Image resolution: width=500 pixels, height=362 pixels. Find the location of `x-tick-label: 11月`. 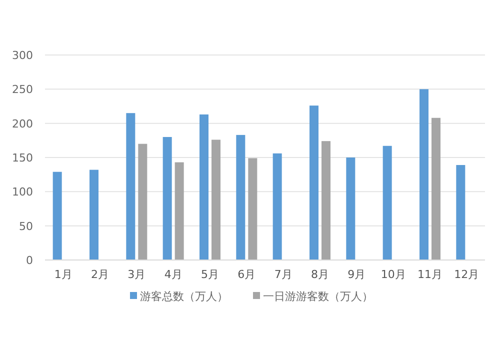

x-tick-label: 11月 is located at coordinates (430, 274).